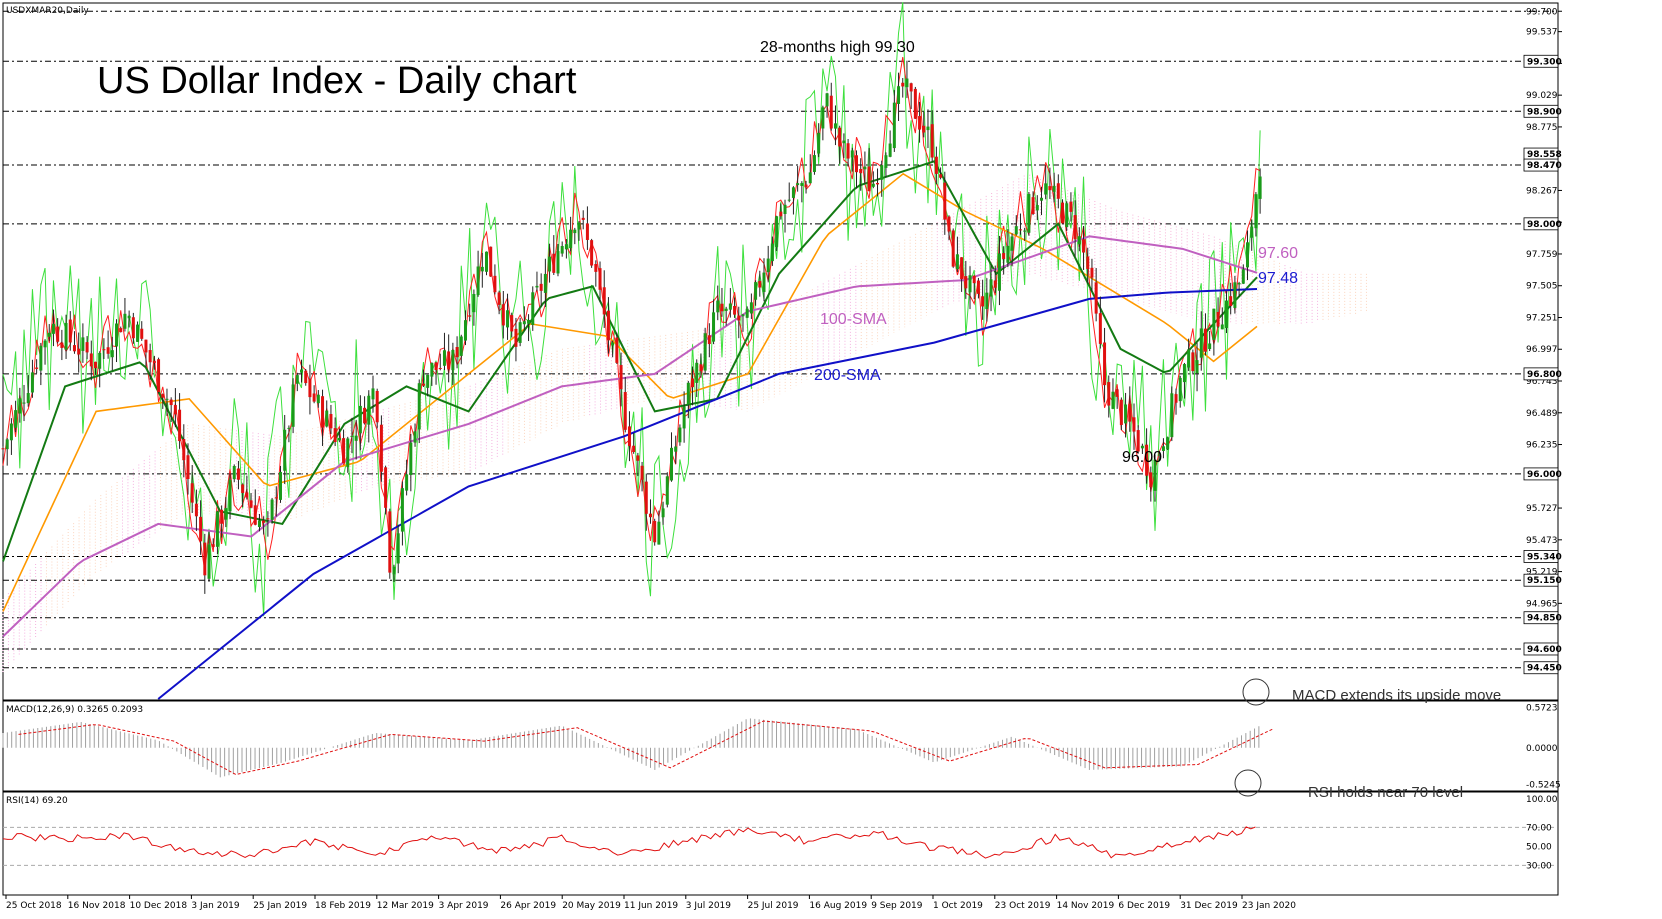 The height and width of the screenshot is (919, 1662). I want to click on macd-label: MACD(12,26,9) 0.3265 0.2093, so click(74, 710).